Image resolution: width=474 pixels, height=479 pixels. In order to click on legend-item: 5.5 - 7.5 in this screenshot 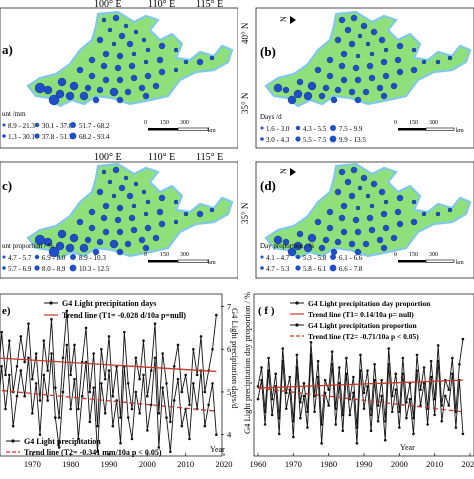, I will do `click(315, 140)`.